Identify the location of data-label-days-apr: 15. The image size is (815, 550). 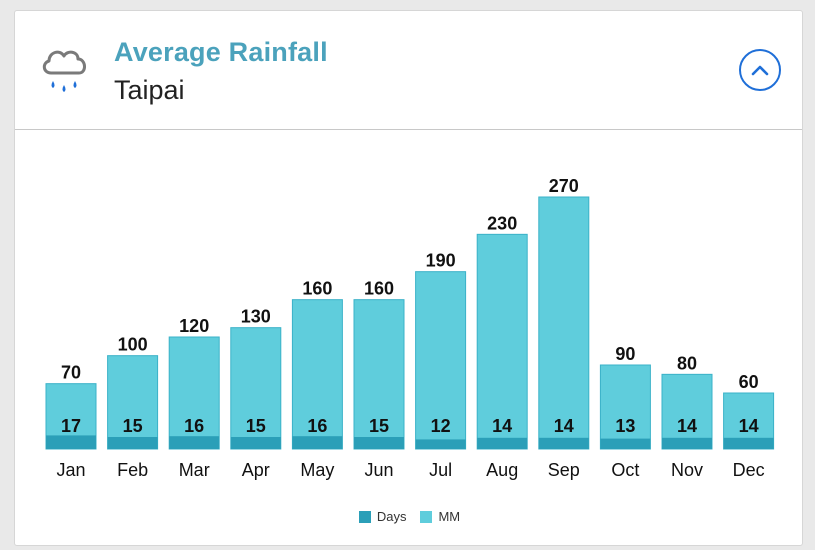
(256, 426).